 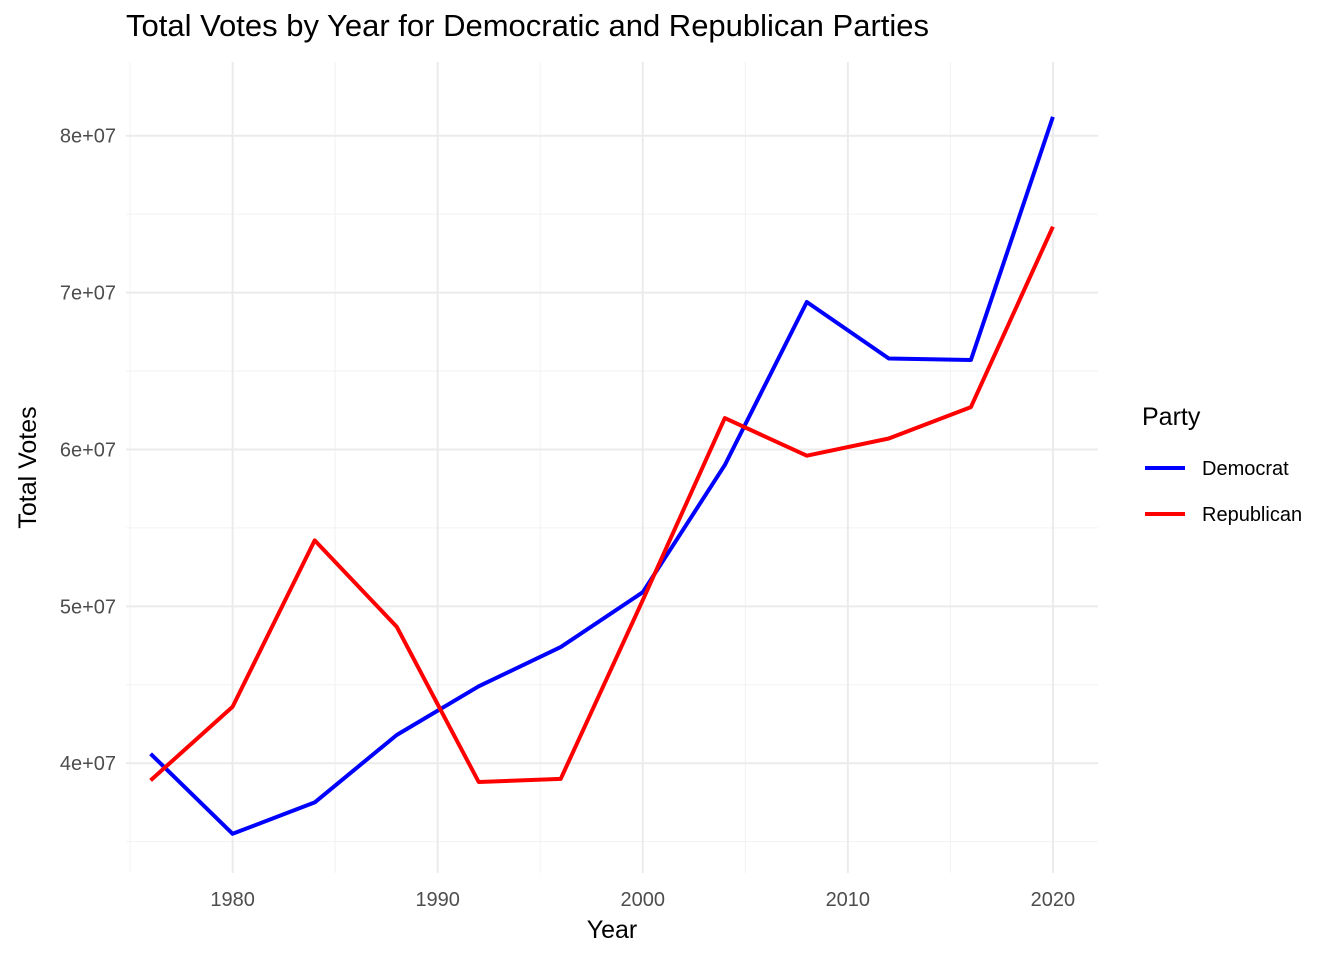 What do you see at coordinates (437, 900) in the screenshot?
I see `x-tick-label: 1990` at bounding box center [437, 900].